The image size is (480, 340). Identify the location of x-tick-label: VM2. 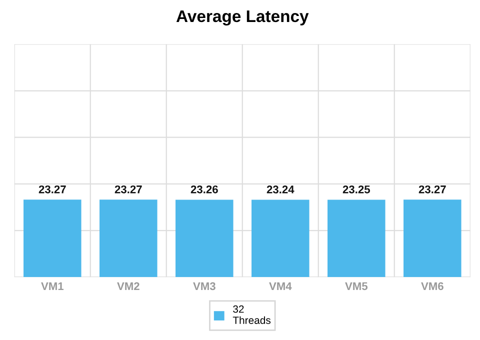
(128, 286).